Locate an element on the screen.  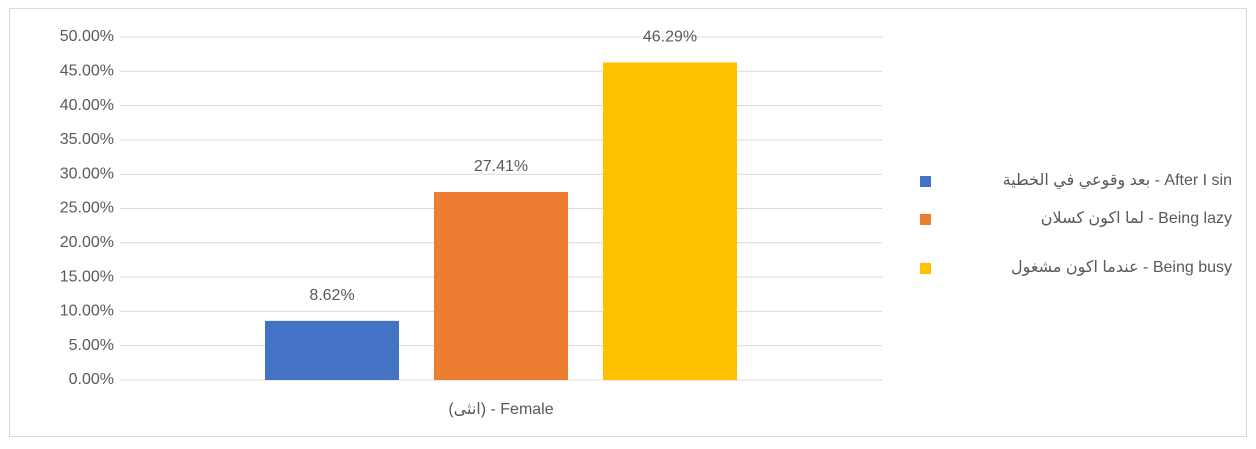
y-tick-label: 50.00% is located at coordinates (87, 36).